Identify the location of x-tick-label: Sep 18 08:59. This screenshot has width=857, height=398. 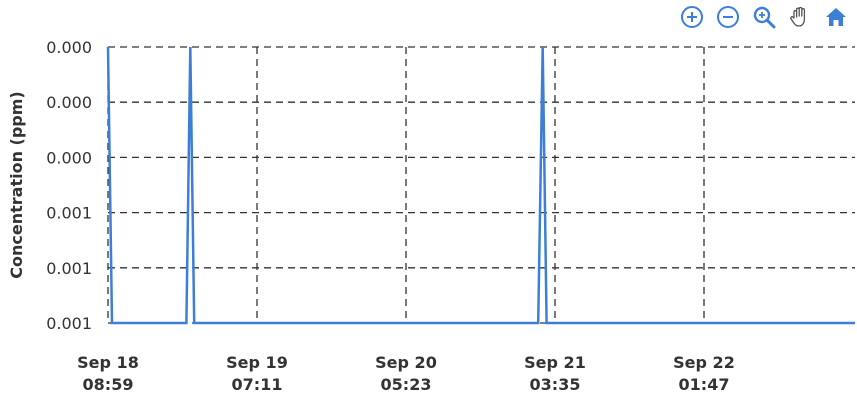
(108, 373).